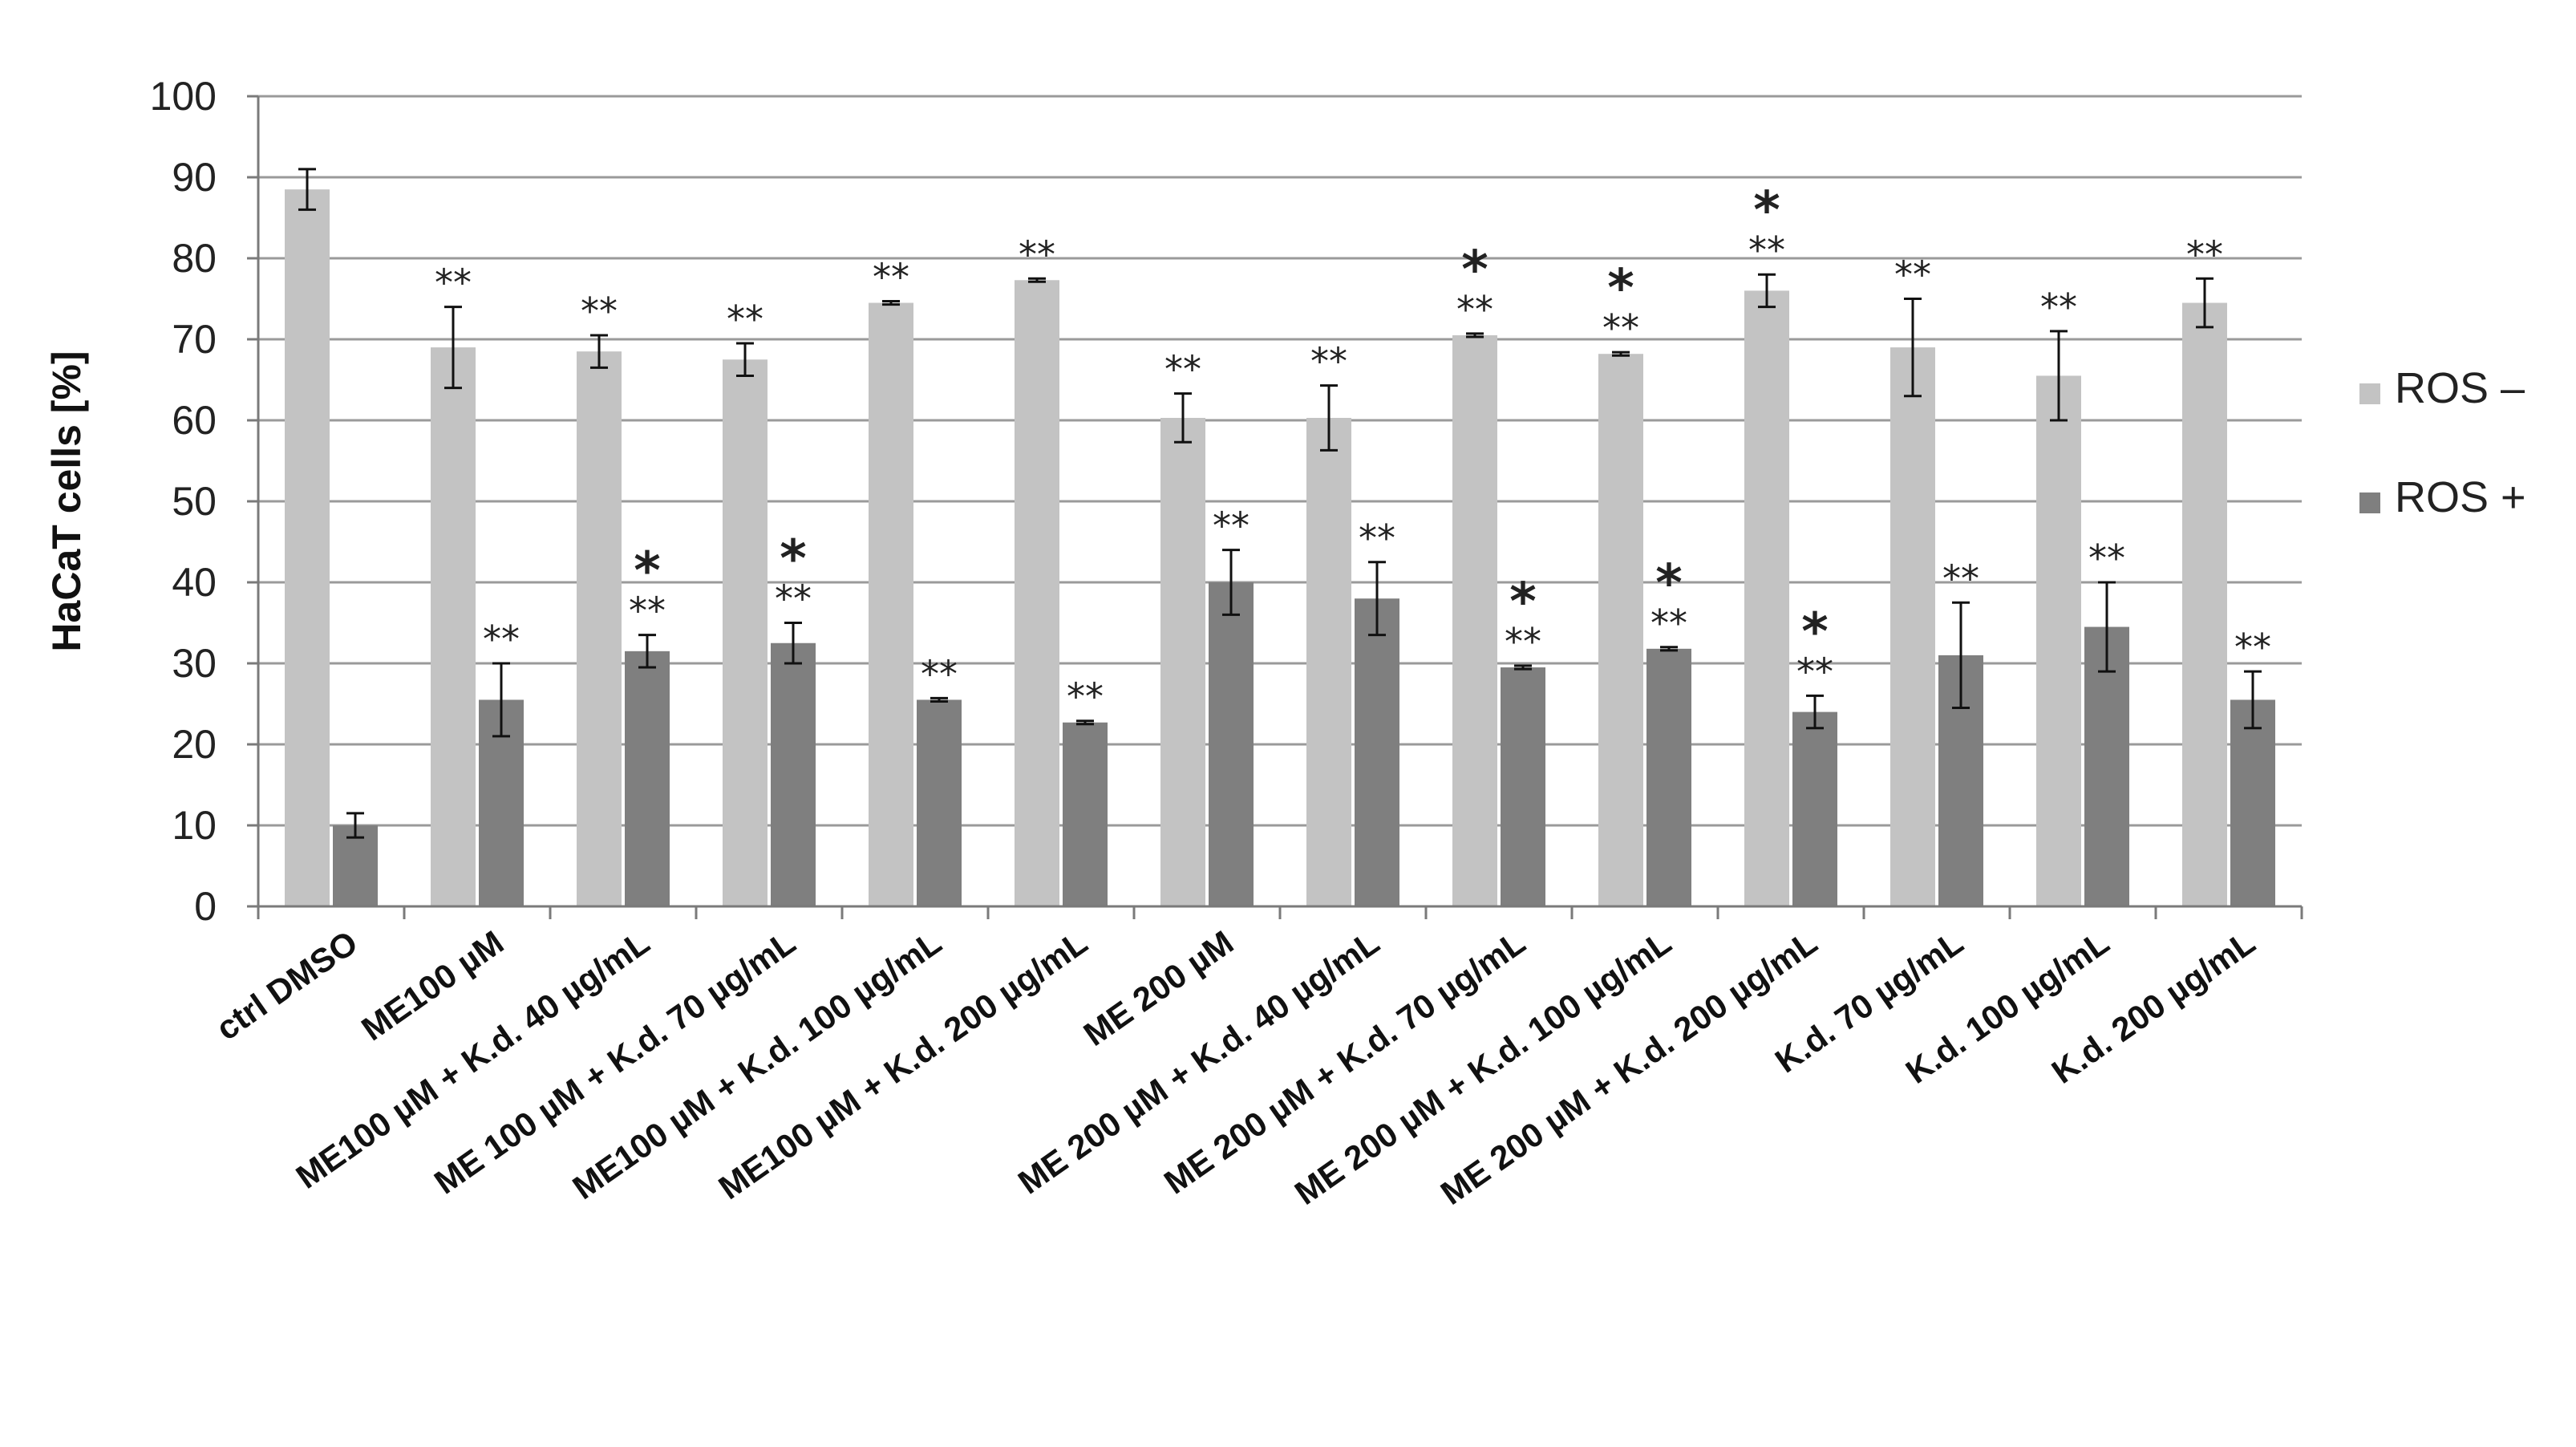 The height and width of the screenshot is (1447, 2576). What do you see at coordinates (66, 501) in the screenshot?
I see `y-axis-title: HaCaT cells [%]` at bounding box center [66, 501].